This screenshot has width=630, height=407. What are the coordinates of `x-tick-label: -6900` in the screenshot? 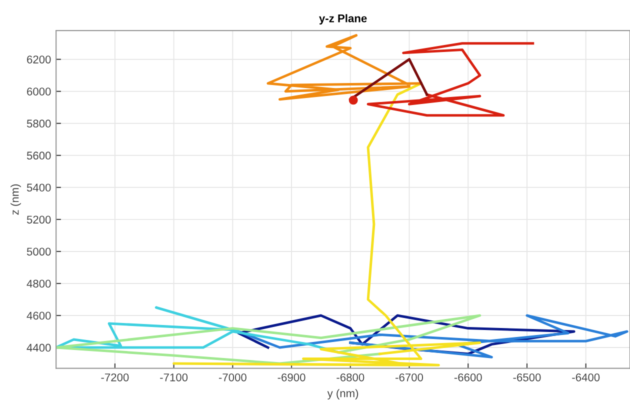 It's located at (292, 377).